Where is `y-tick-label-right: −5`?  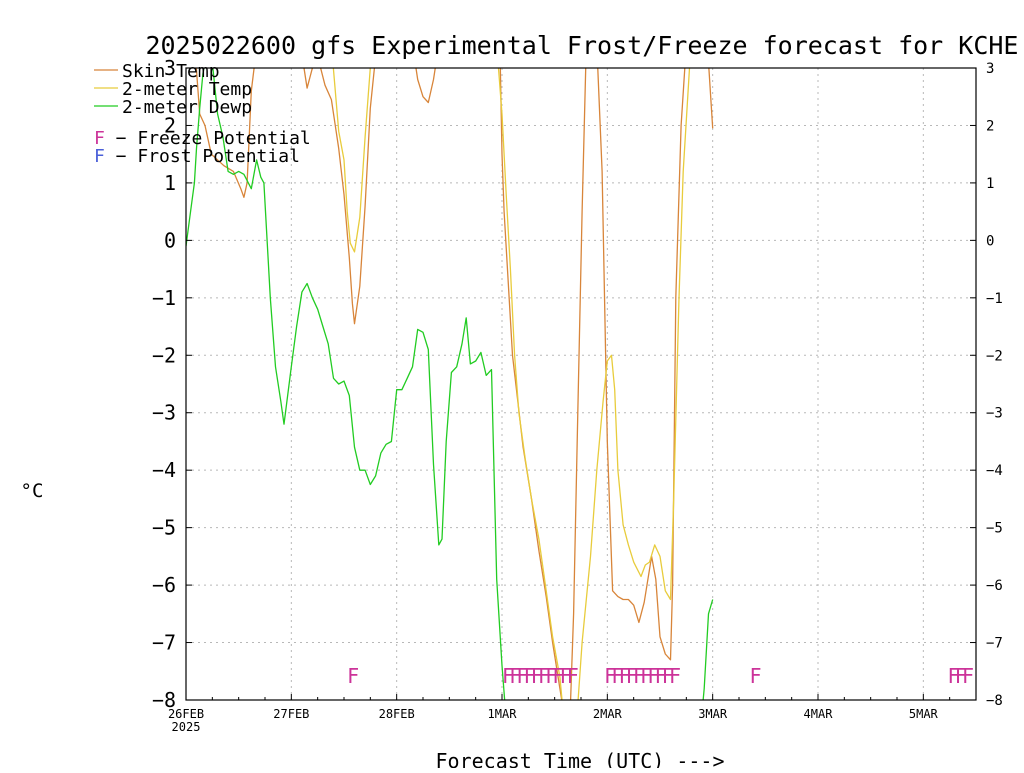
y-tick-label-right: −5 is located at coordinates (994, 529).